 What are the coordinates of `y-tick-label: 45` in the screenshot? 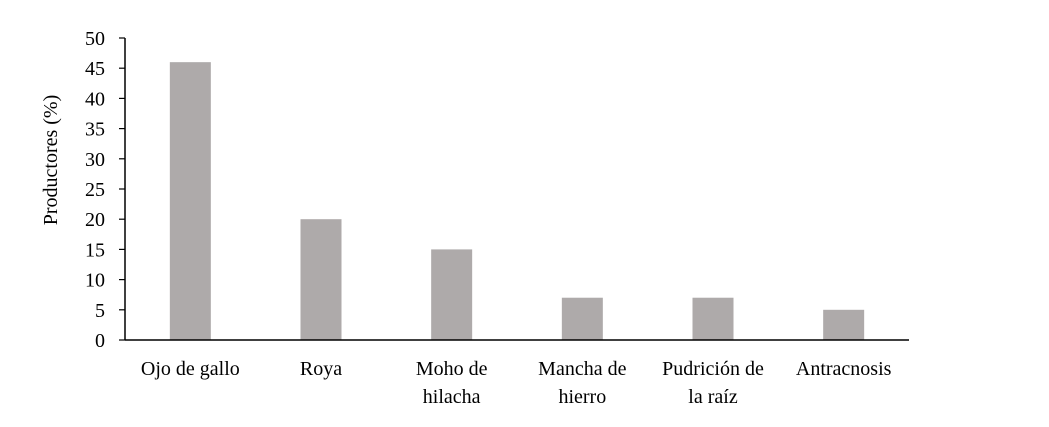 It's located at (95, 69).